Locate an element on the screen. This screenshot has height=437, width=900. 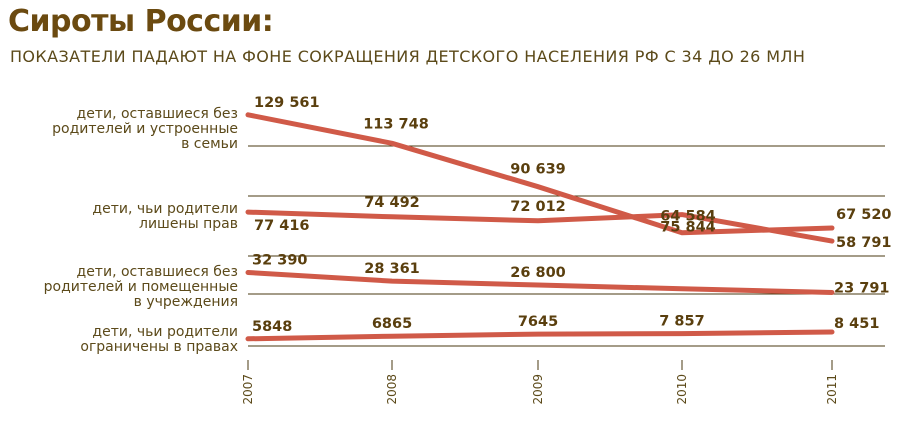
data-label: 26 800 is located at coordinates (538, 273).